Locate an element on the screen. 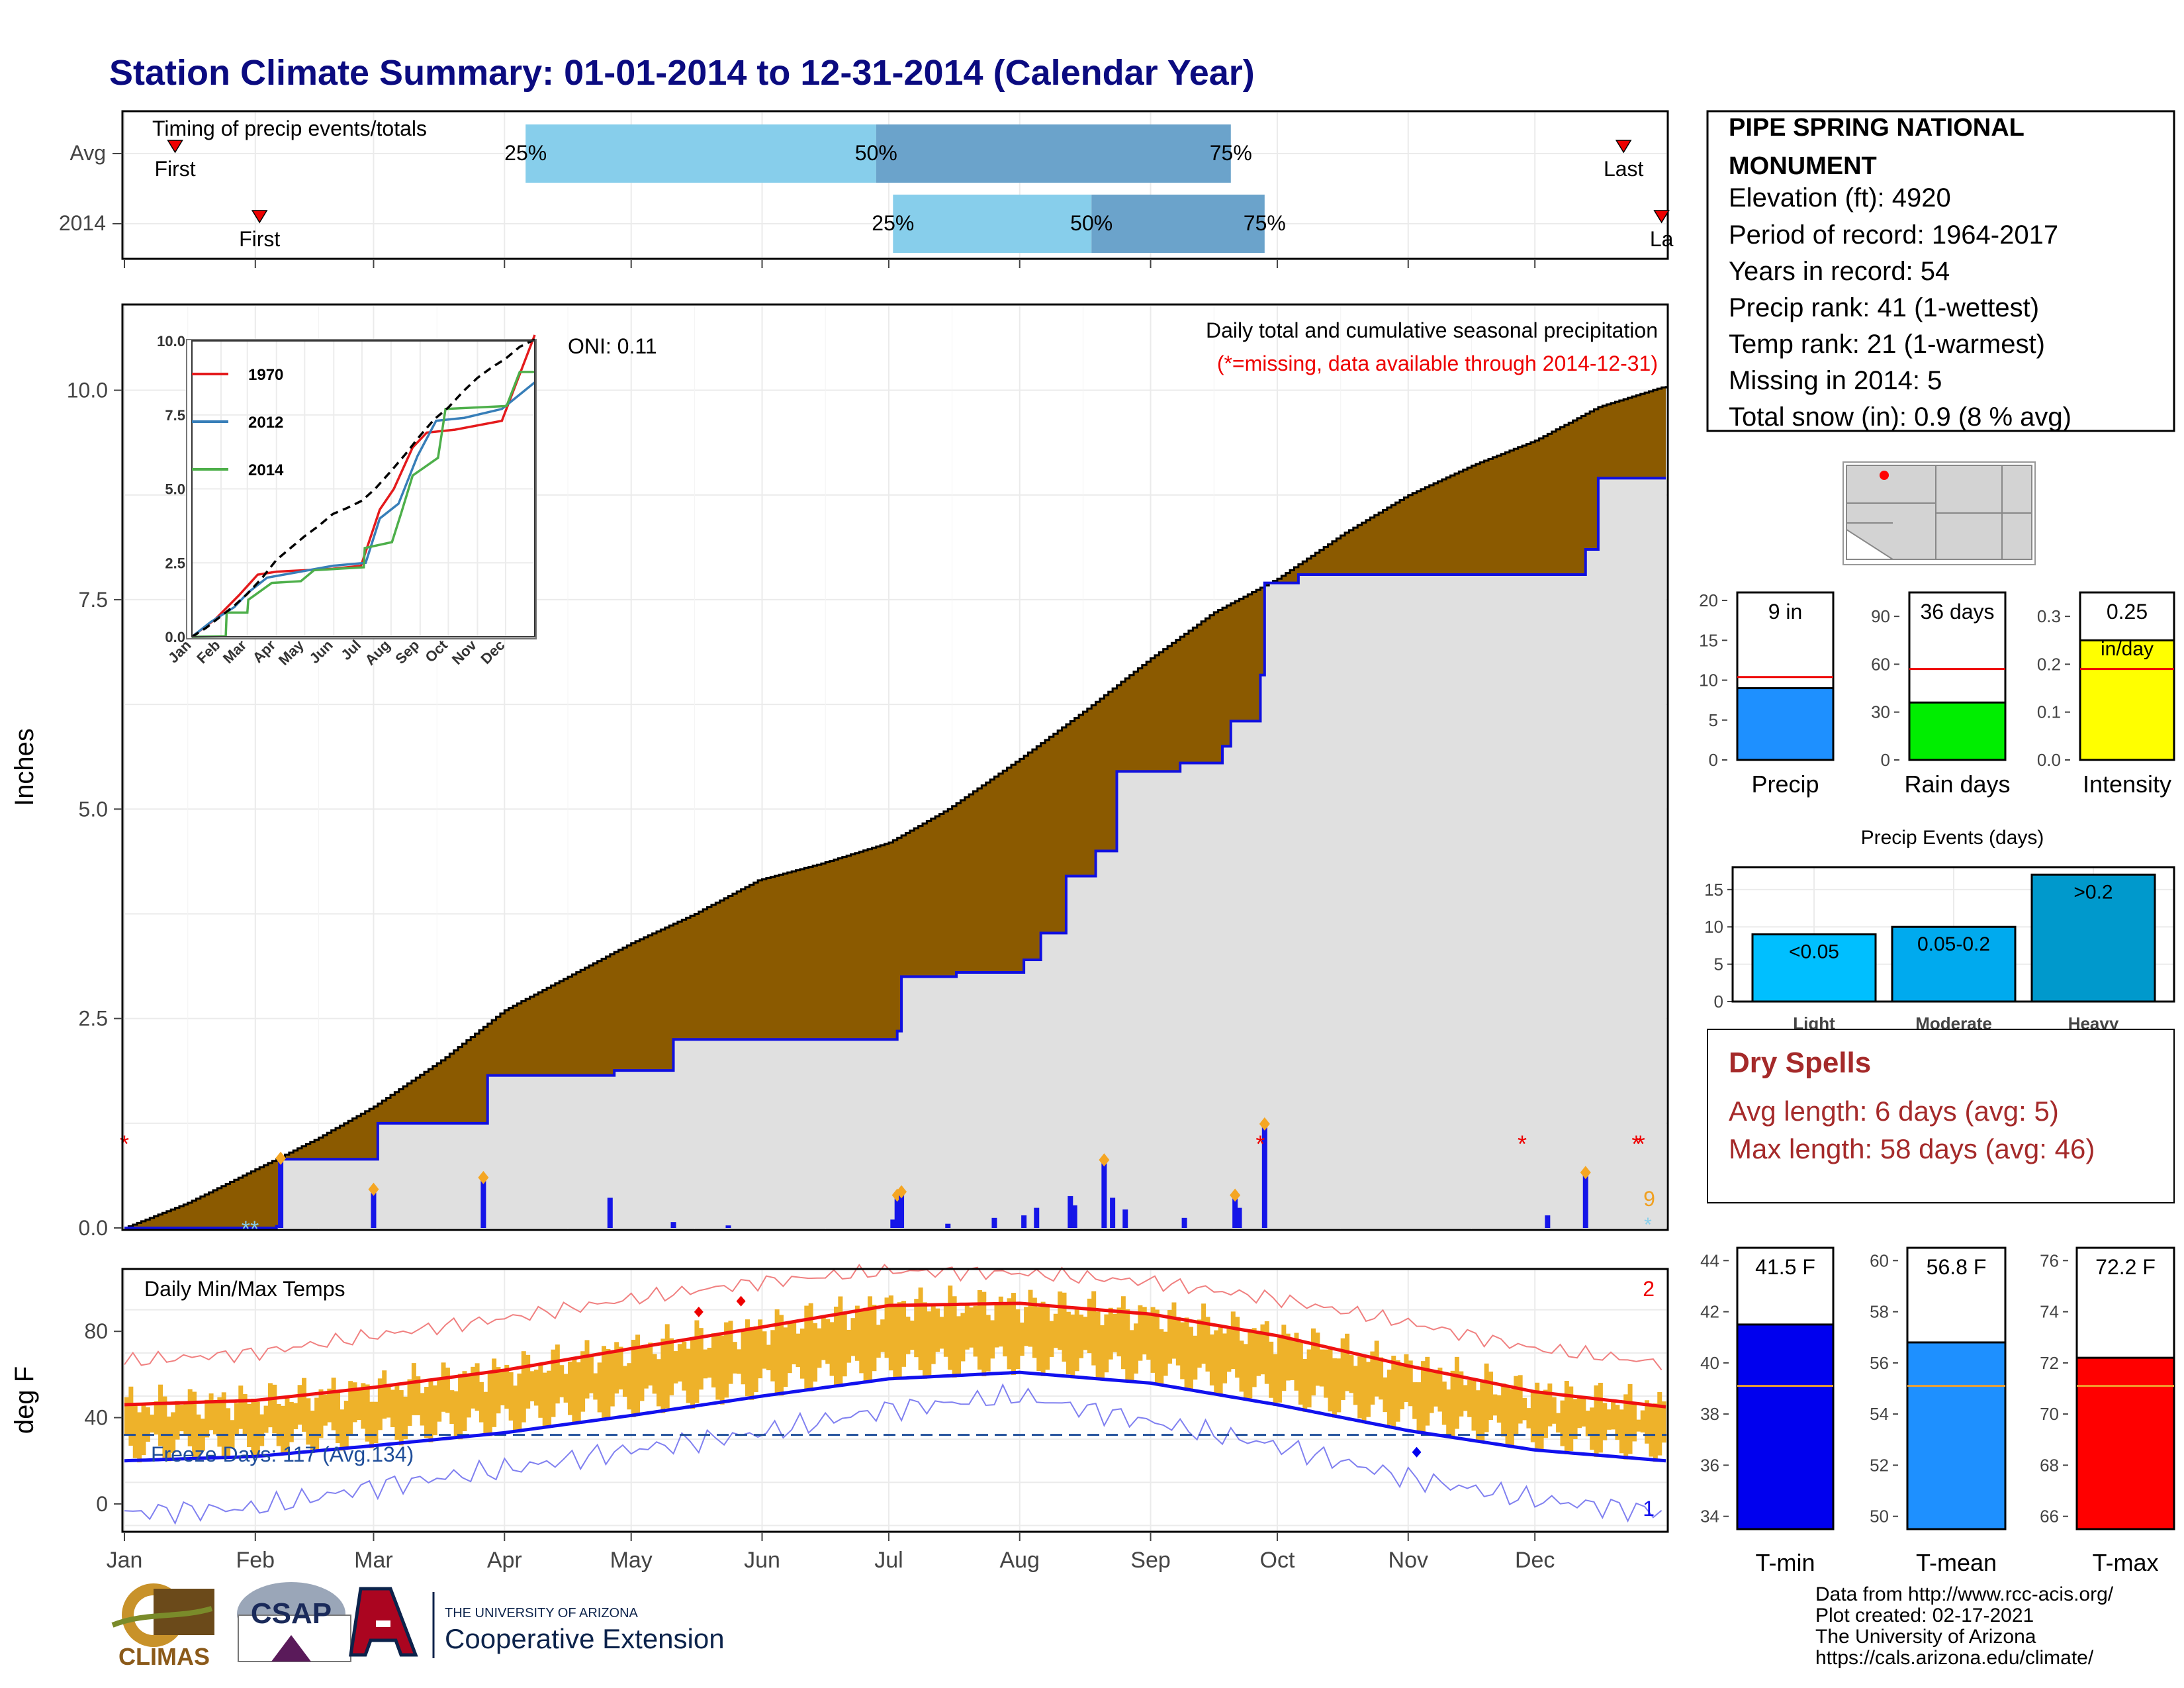 The image size is (2184, 1688). summary-bar-value: 36 days is located at coordinates (1957, 612).